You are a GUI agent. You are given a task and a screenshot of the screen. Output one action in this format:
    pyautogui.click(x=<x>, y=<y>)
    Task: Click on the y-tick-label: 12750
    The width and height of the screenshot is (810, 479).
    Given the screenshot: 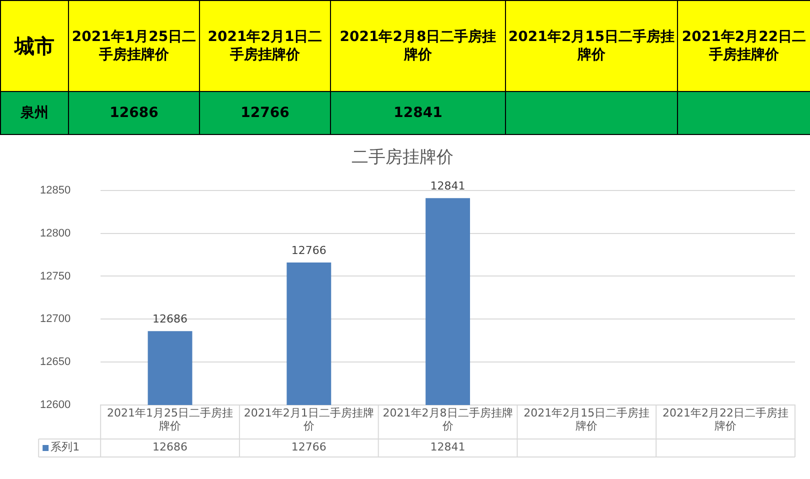 What is the action you would take?
    pyautogui.click(x=55, y=276)
    